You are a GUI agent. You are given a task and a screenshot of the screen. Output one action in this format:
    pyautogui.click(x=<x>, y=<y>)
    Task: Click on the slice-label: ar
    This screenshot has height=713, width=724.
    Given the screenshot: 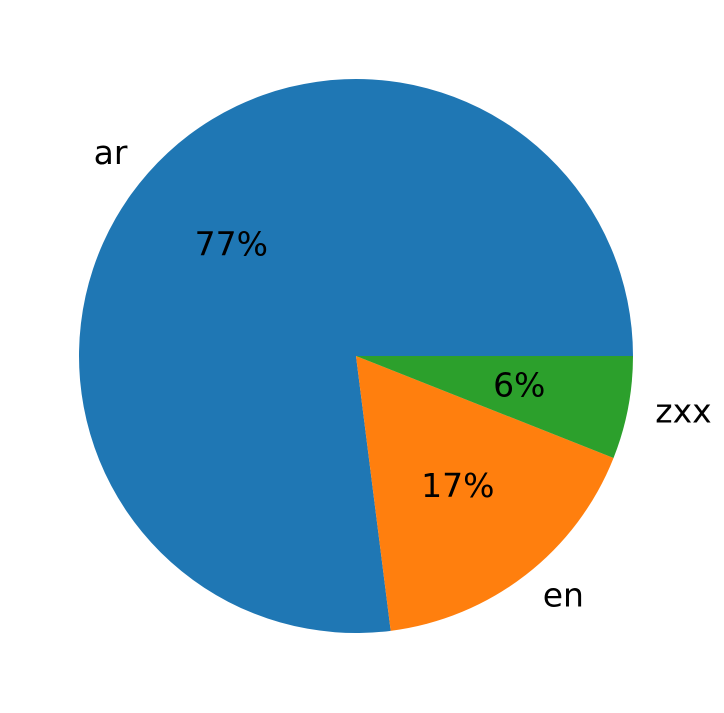 What is the action you would take?
    pyautogui.click(x=111, y=152)
    